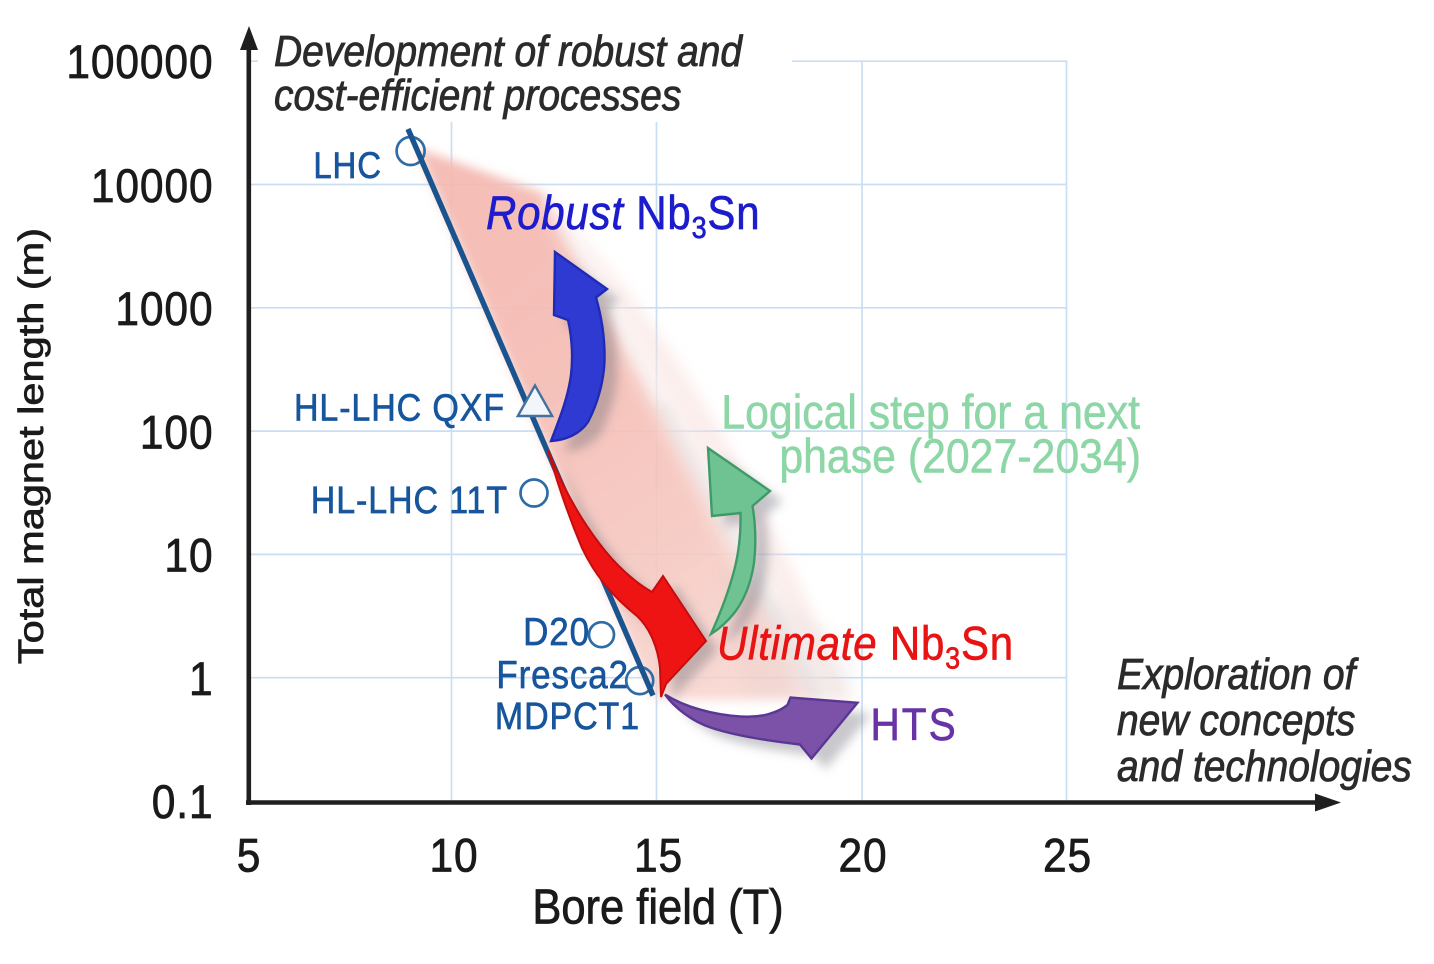 This screenshot has width=1434, height=964. I want to click on svg-text: MDPCT1, so click(567, 715).